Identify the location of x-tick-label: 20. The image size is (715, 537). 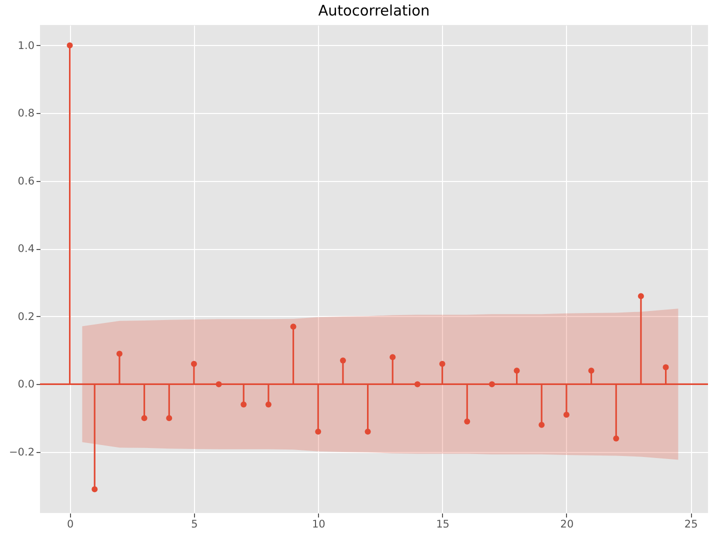
(567, 524).